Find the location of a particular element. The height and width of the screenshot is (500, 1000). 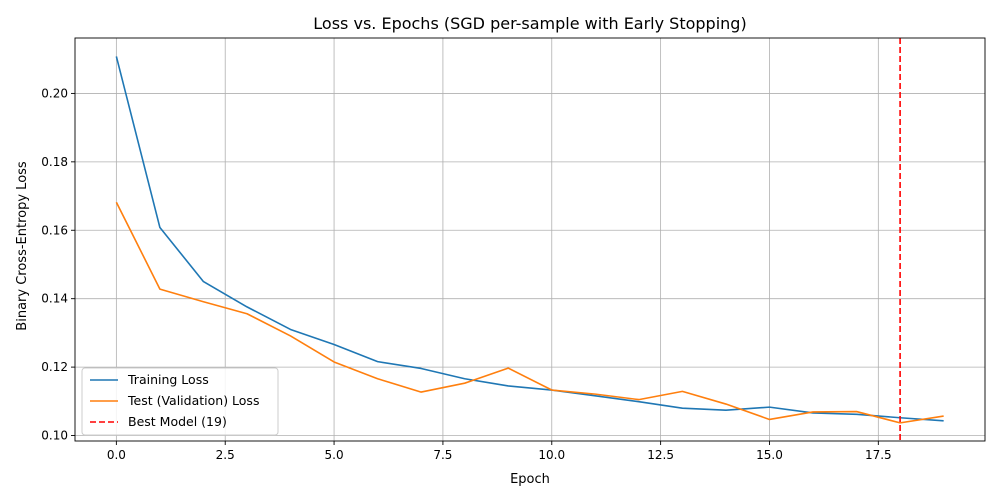

y-tick-label: 0.10 is located at coordinates (54, 436).